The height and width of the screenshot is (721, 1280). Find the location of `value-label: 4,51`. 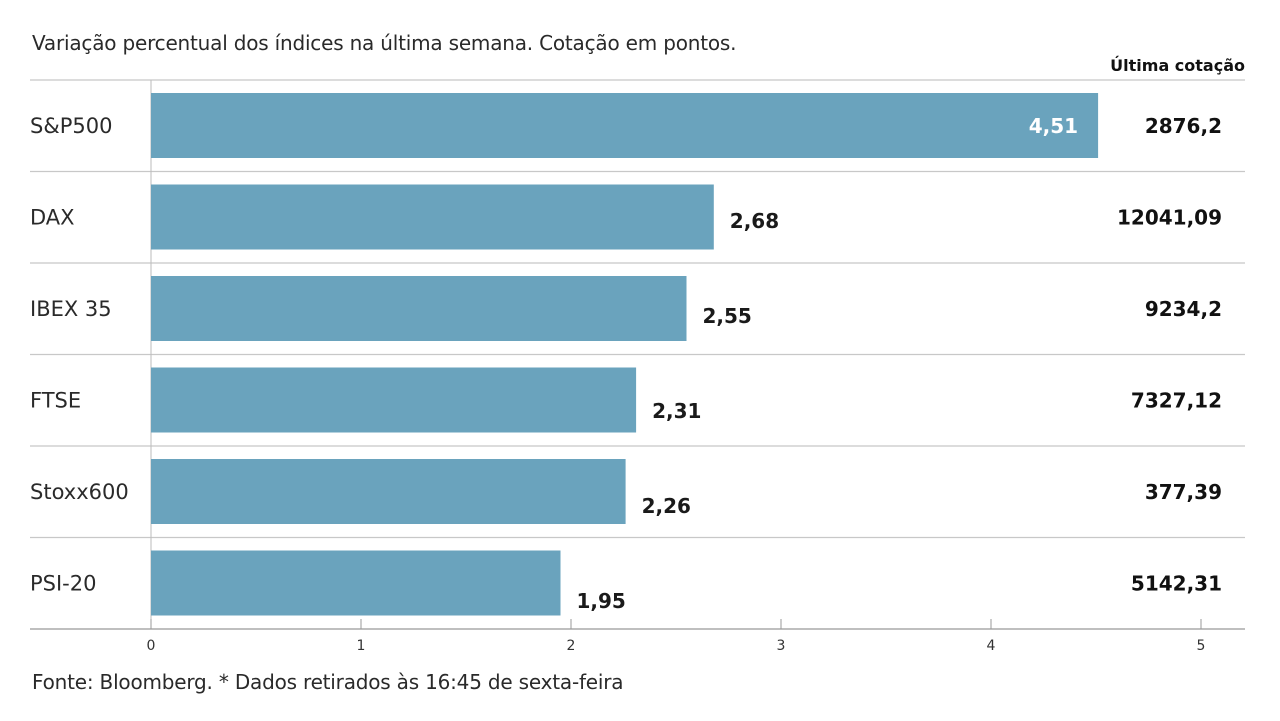

value-label: 4,51 is located at coordinates (1053, 126).